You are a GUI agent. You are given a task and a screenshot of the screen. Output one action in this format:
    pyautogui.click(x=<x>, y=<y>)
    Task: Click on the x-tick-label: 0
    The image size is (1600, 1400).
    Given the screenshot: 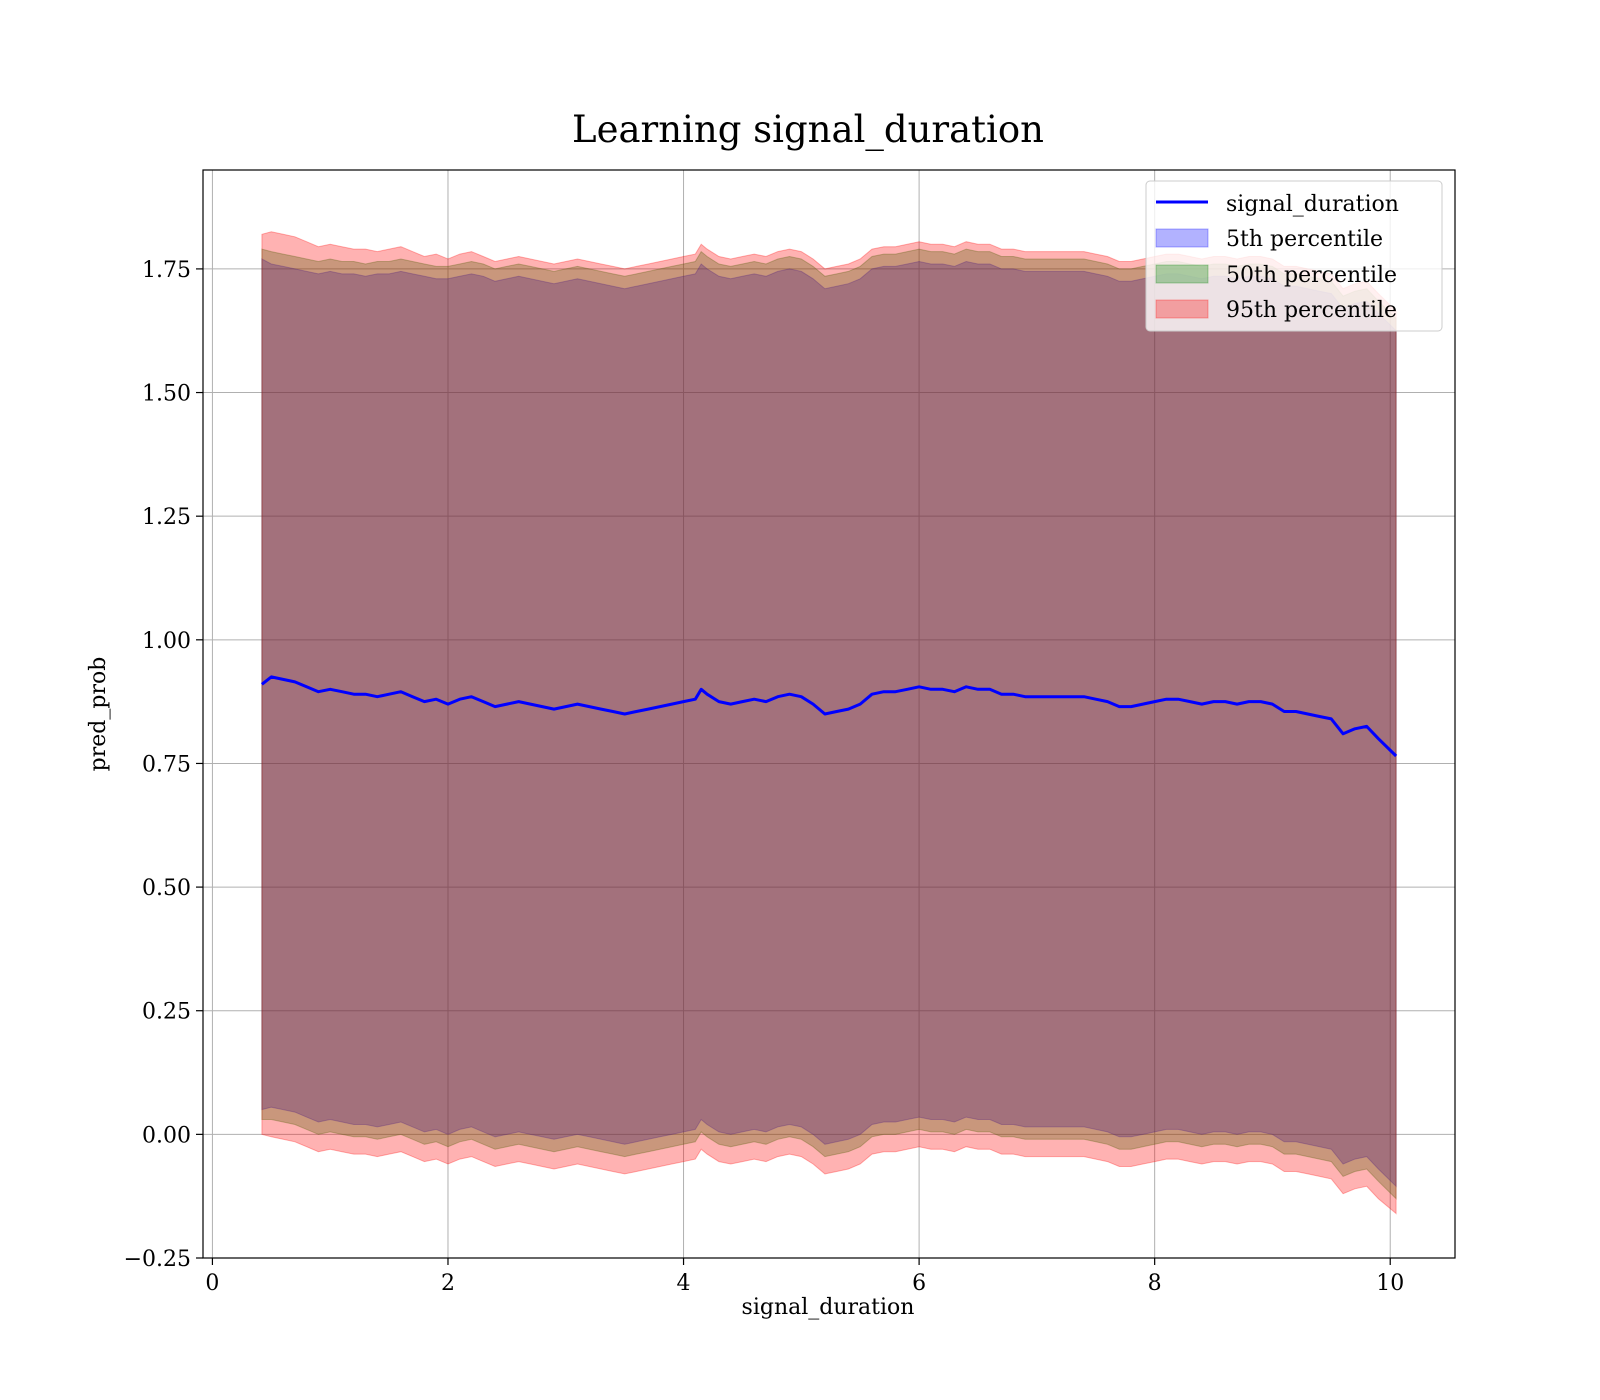 What is the action you would take?
    pyautogui.click(x=212, y=1283)
    